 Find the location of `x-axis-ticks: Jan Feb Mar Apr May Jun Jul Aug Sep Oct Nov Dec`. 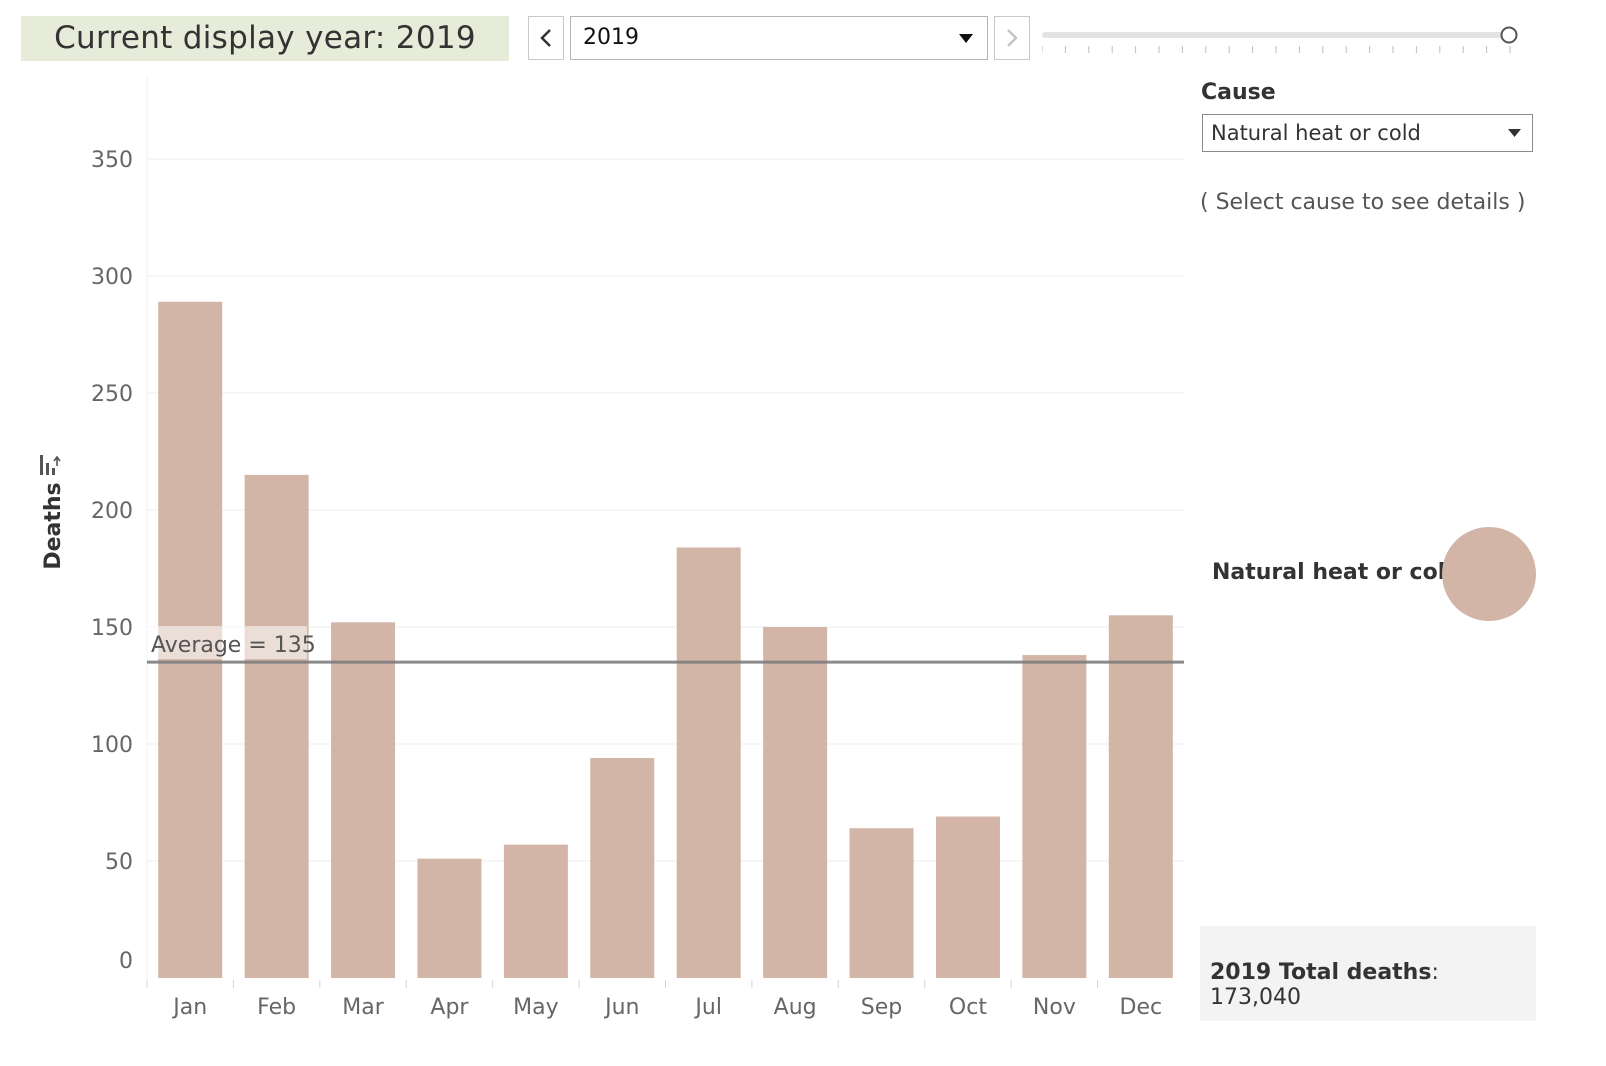

x-axis-ticks: Jan Feb Mar Apr May Jun Jul Aug Sep Oct Nov Dec is located at coordinates (654, 1000).